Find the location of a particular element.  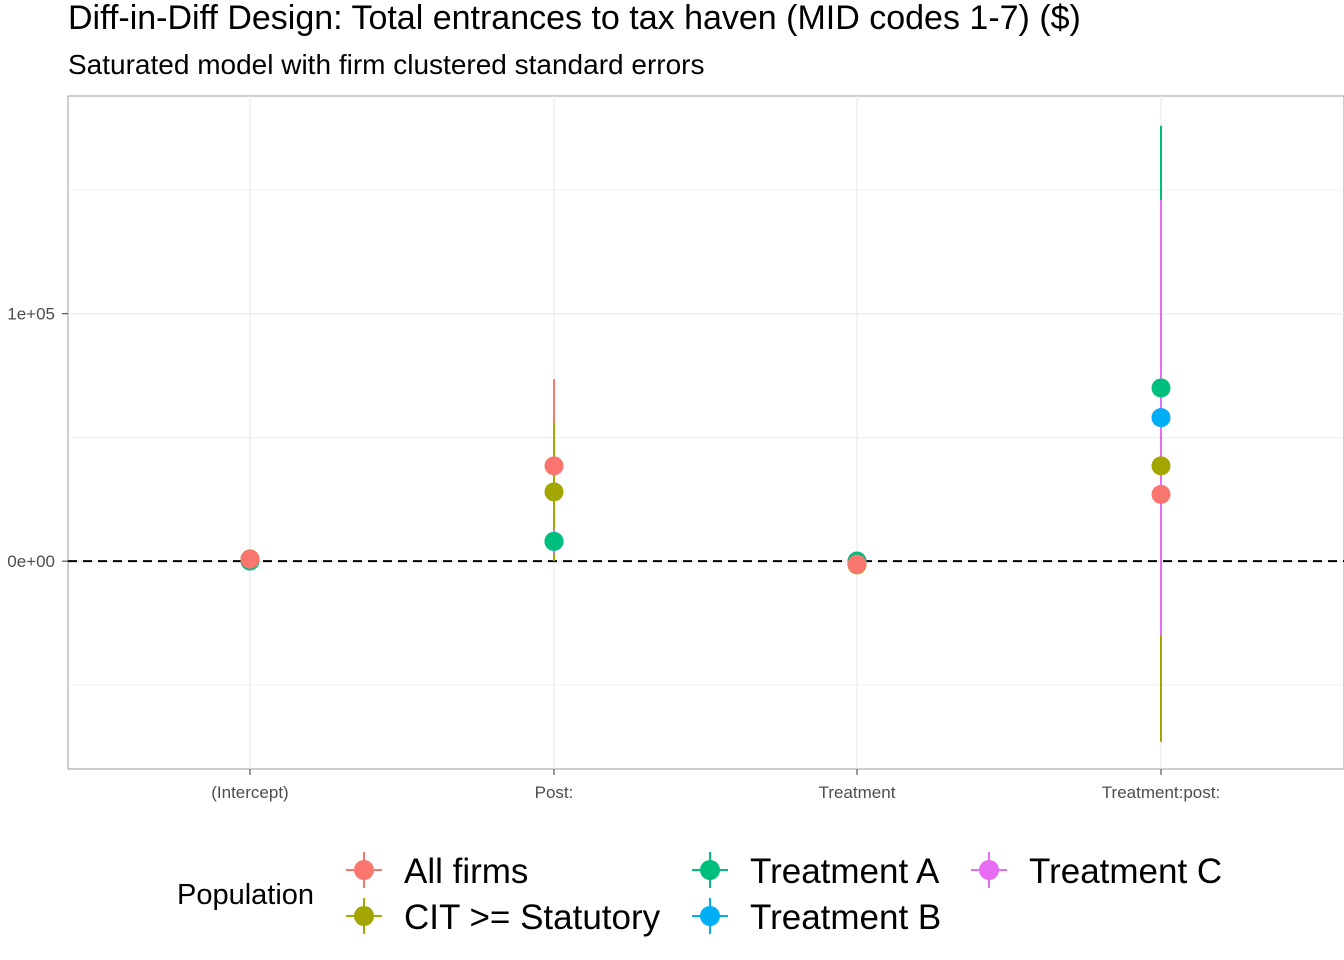

y-tick-label: 1e+05 is located at coordinates (31, 314).